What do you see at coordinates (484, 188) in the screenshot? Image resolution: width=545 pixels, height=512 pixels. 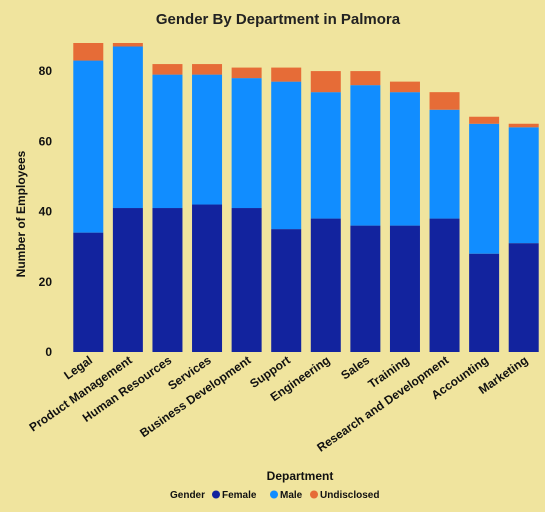 I see `bar-accounting-male` at bounding box center [484, 188].